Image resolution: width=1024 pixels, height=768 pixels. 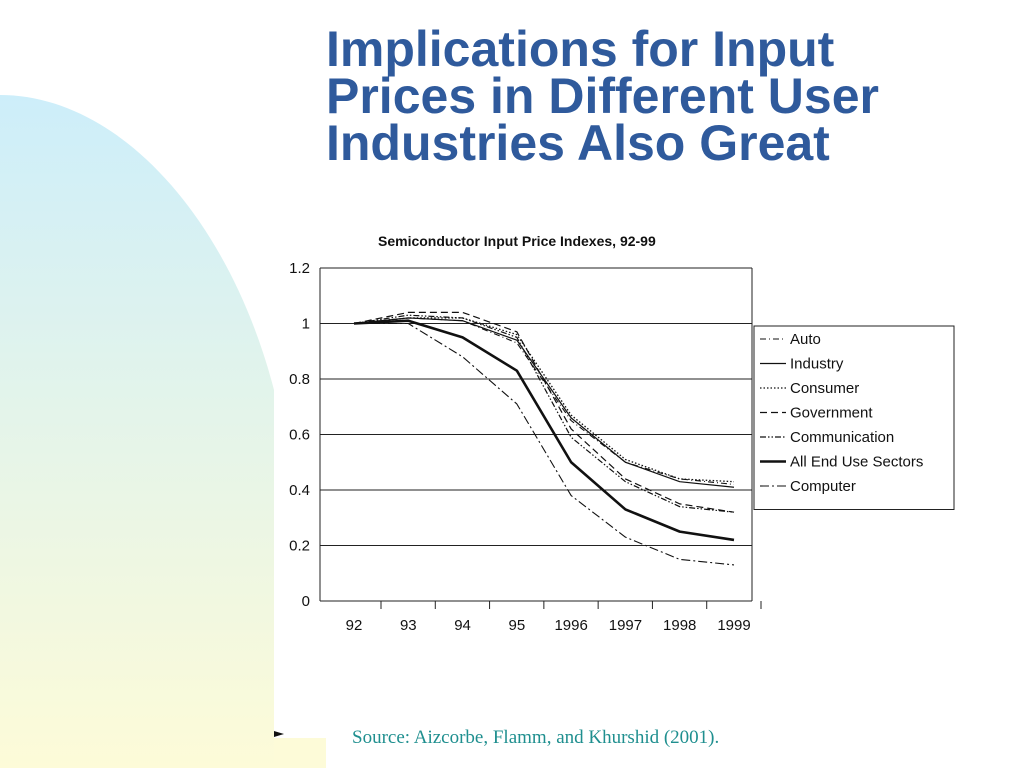 What do you see at coordinates (299, 435) in the screenshot?
I see `y-tick-label: 0.6` at bounding box center [299, 435].